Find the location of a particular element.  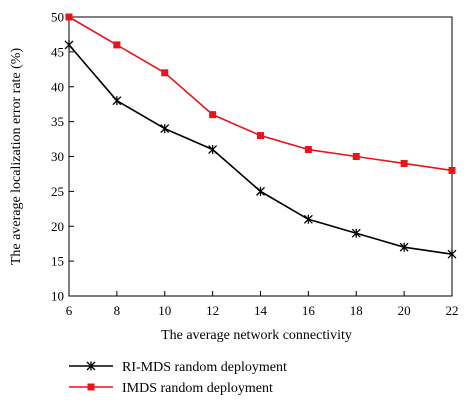

legend-item: IMDS random deployment is located at coordinates (171, 388).